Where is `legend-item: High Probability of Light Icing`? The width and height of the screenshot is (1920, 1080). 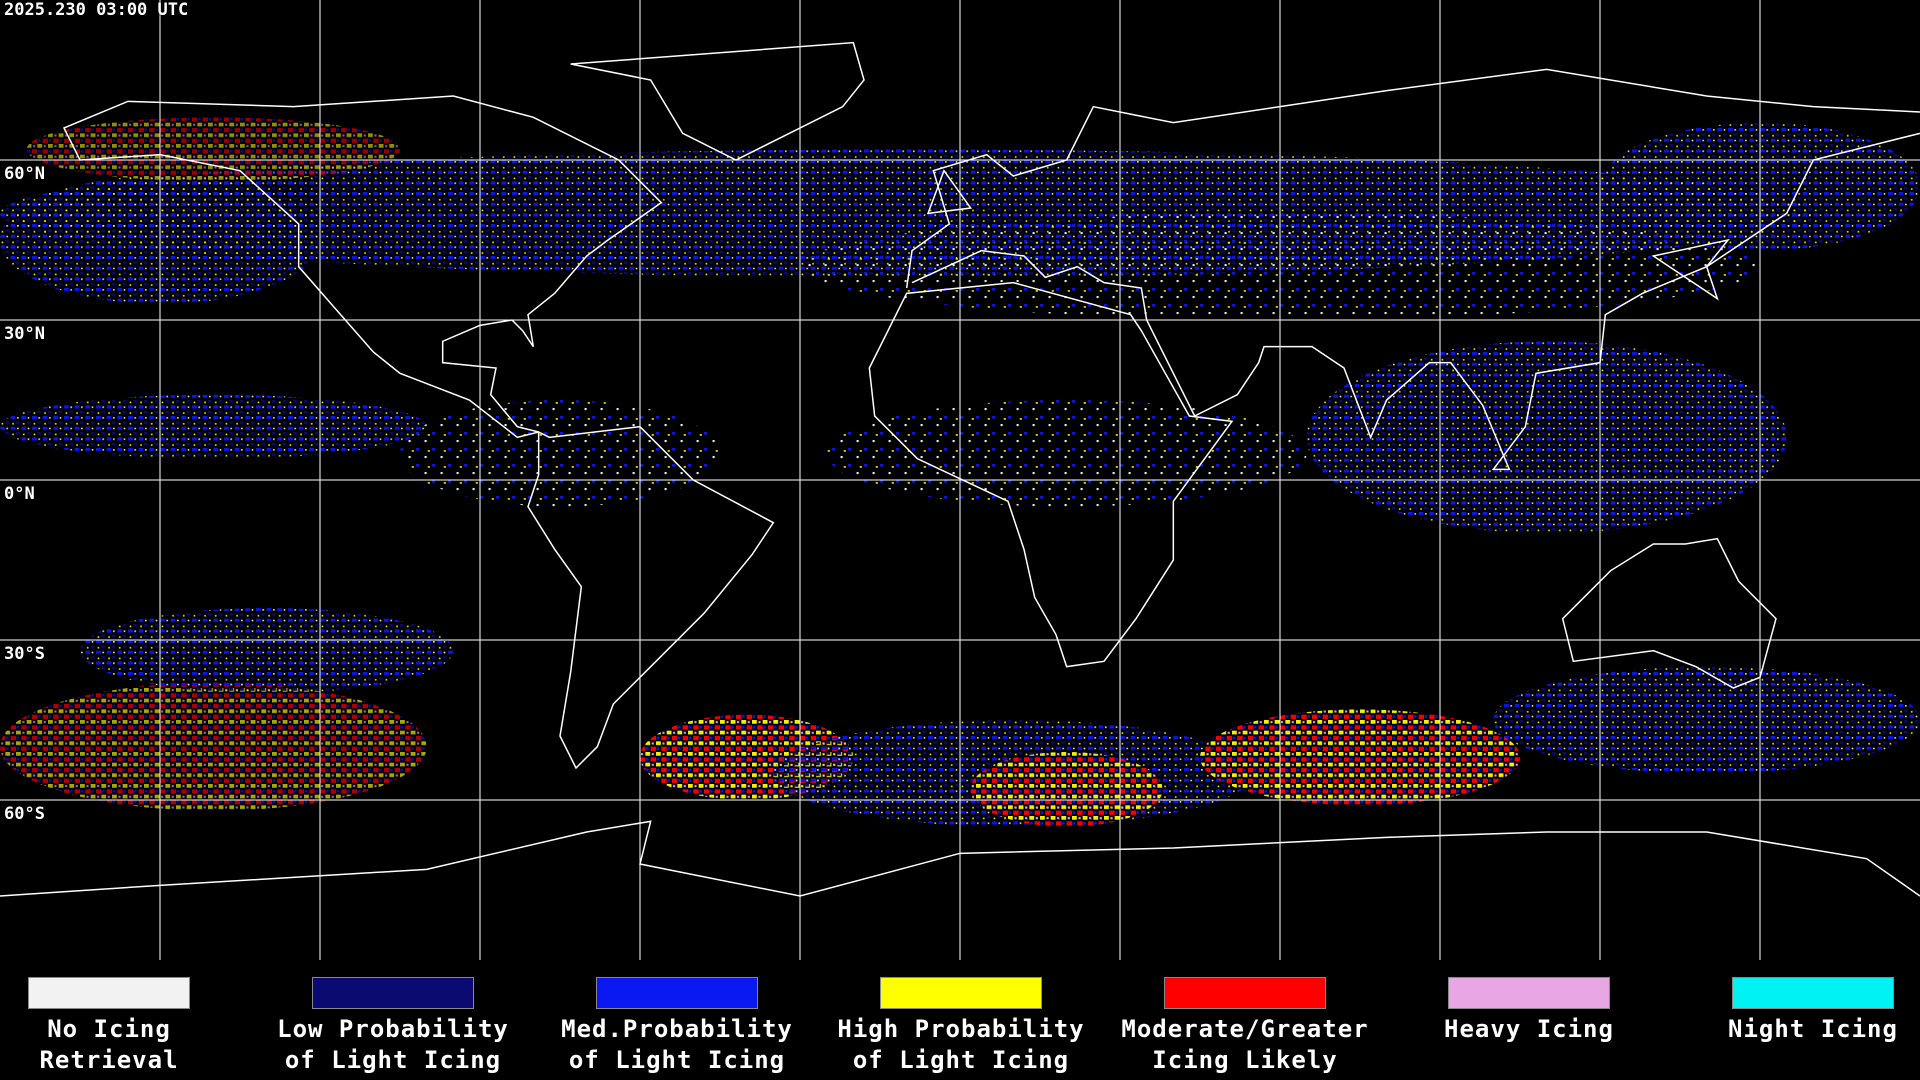 legend-item: High Probability of Light Icing is located at coordinates (961, 1026).